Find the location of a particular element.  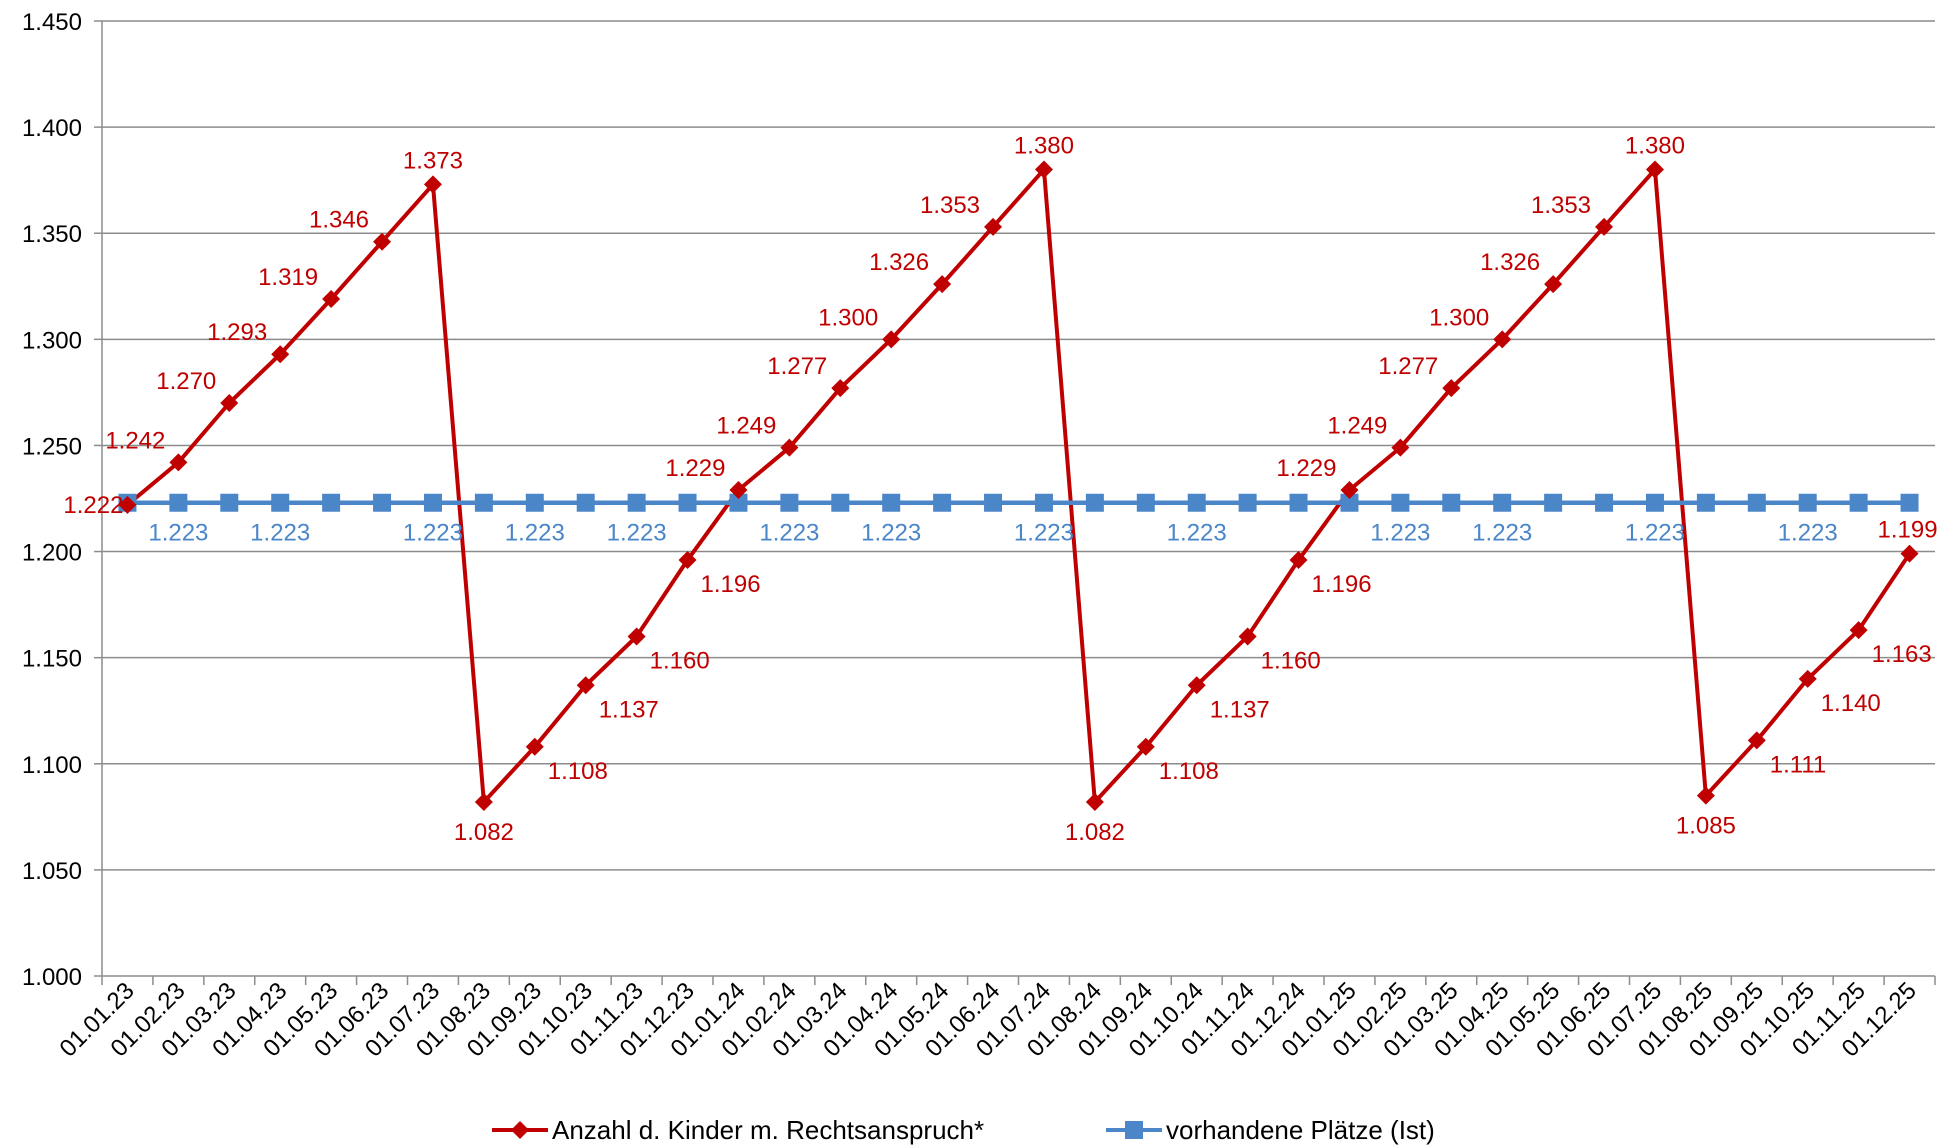

data-label: 1.326 is located at coordinates (1510, 262).